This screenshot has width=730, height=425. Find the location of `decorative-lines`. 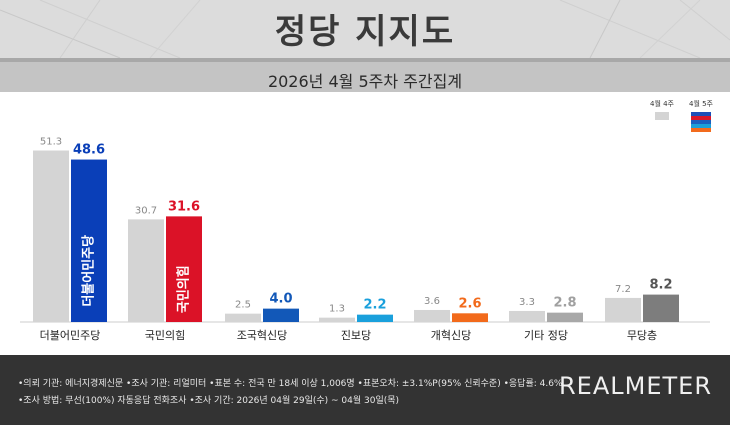

decorative-lines is located at coordinates (365, 29).